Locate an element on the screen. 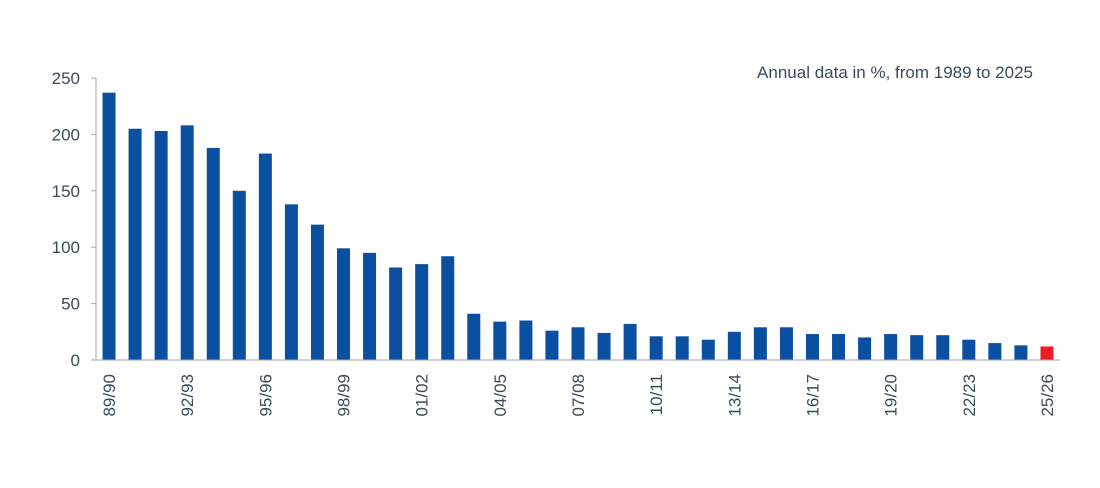  x-tick-label: 13/14 is located at coordinates (734, 395).